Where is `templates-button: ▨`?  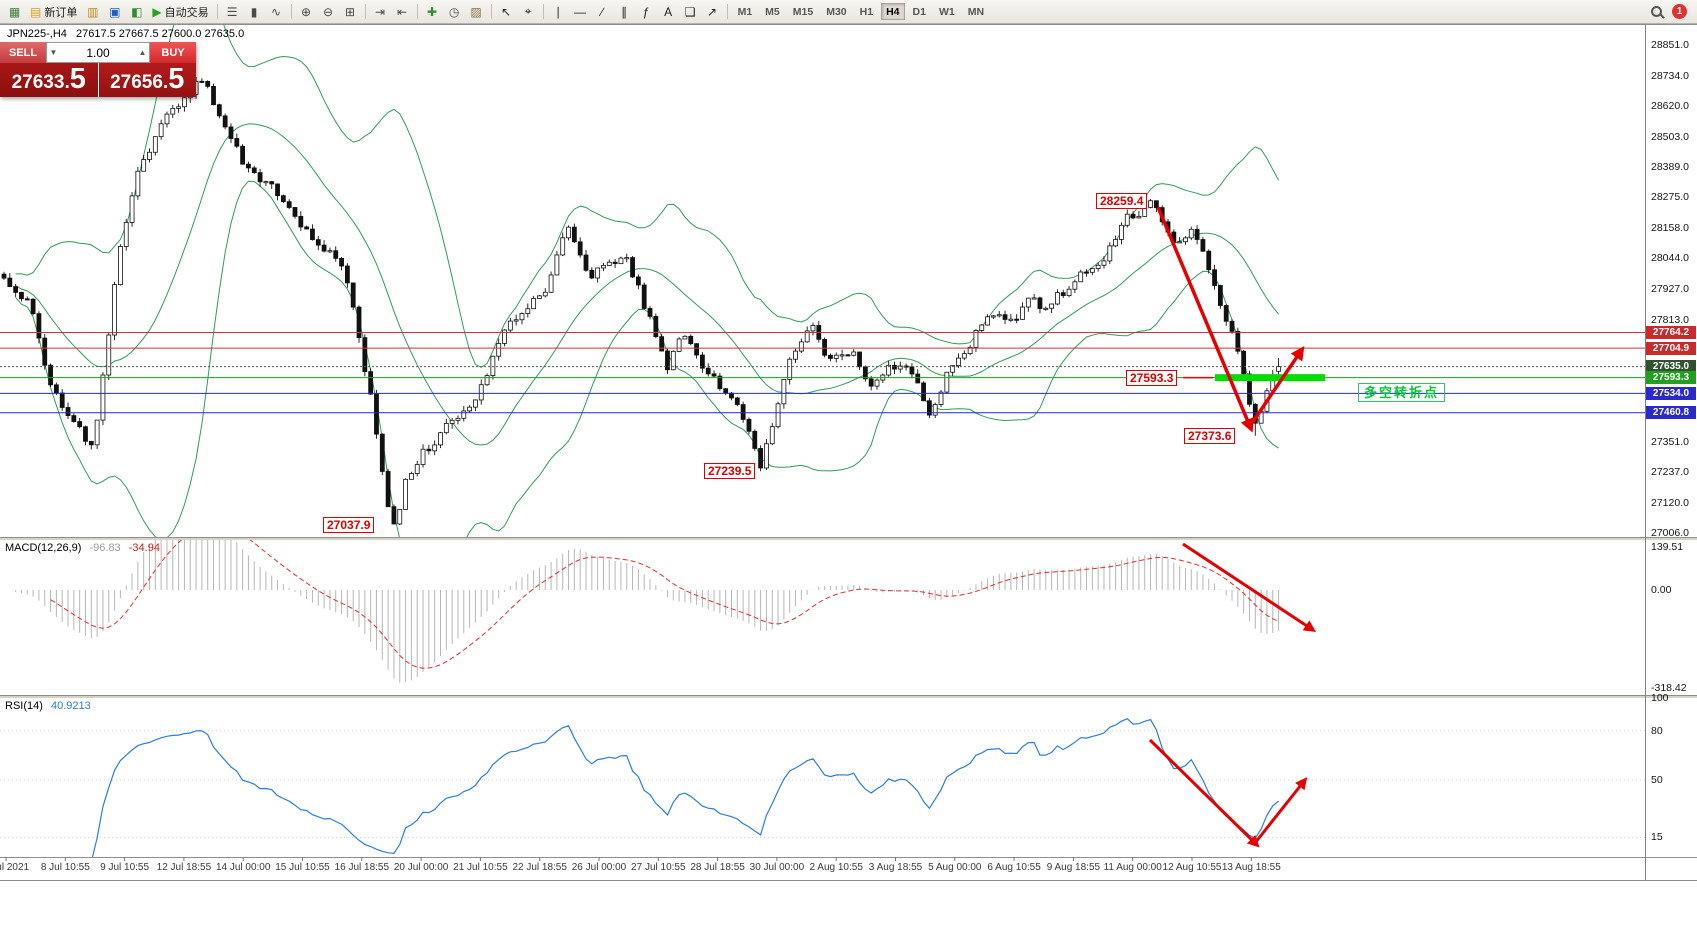
templates-button: ▨ is located at coordinates (476, 12).